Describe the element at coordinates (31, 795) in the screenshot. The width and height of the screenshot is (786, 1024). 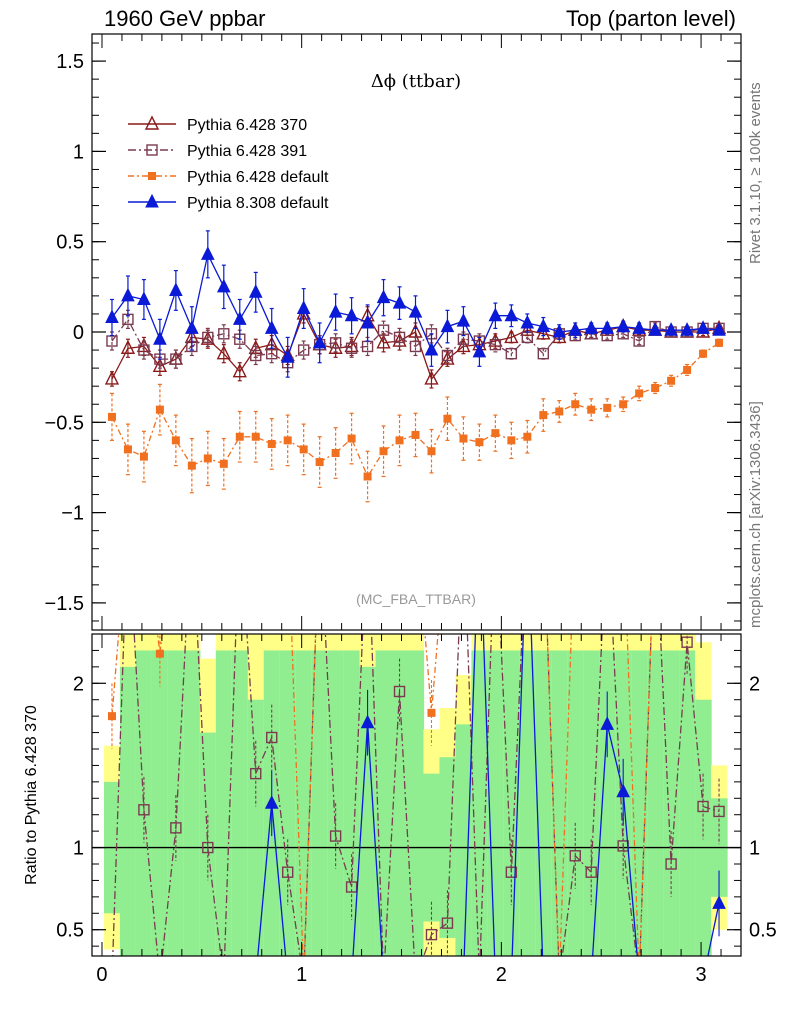
I see `ratio-axis-label: Ratio to Pythia 6.428 370` at that location.